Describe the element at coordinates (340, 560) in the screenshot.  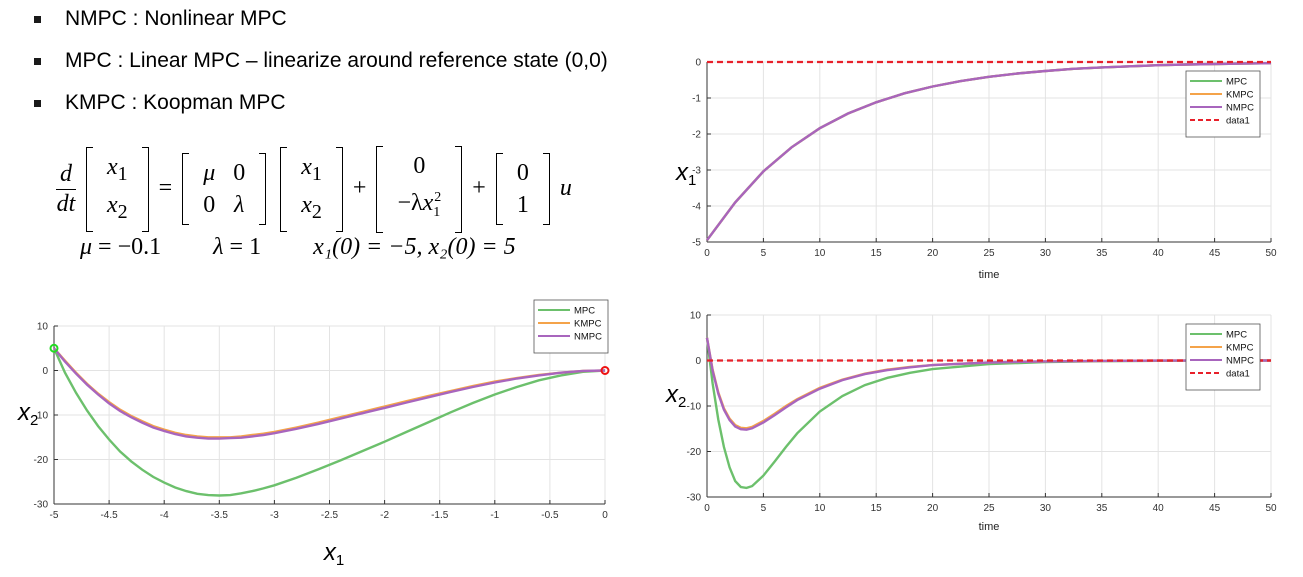
I see `x-axis-label-sub: 1` at that location.